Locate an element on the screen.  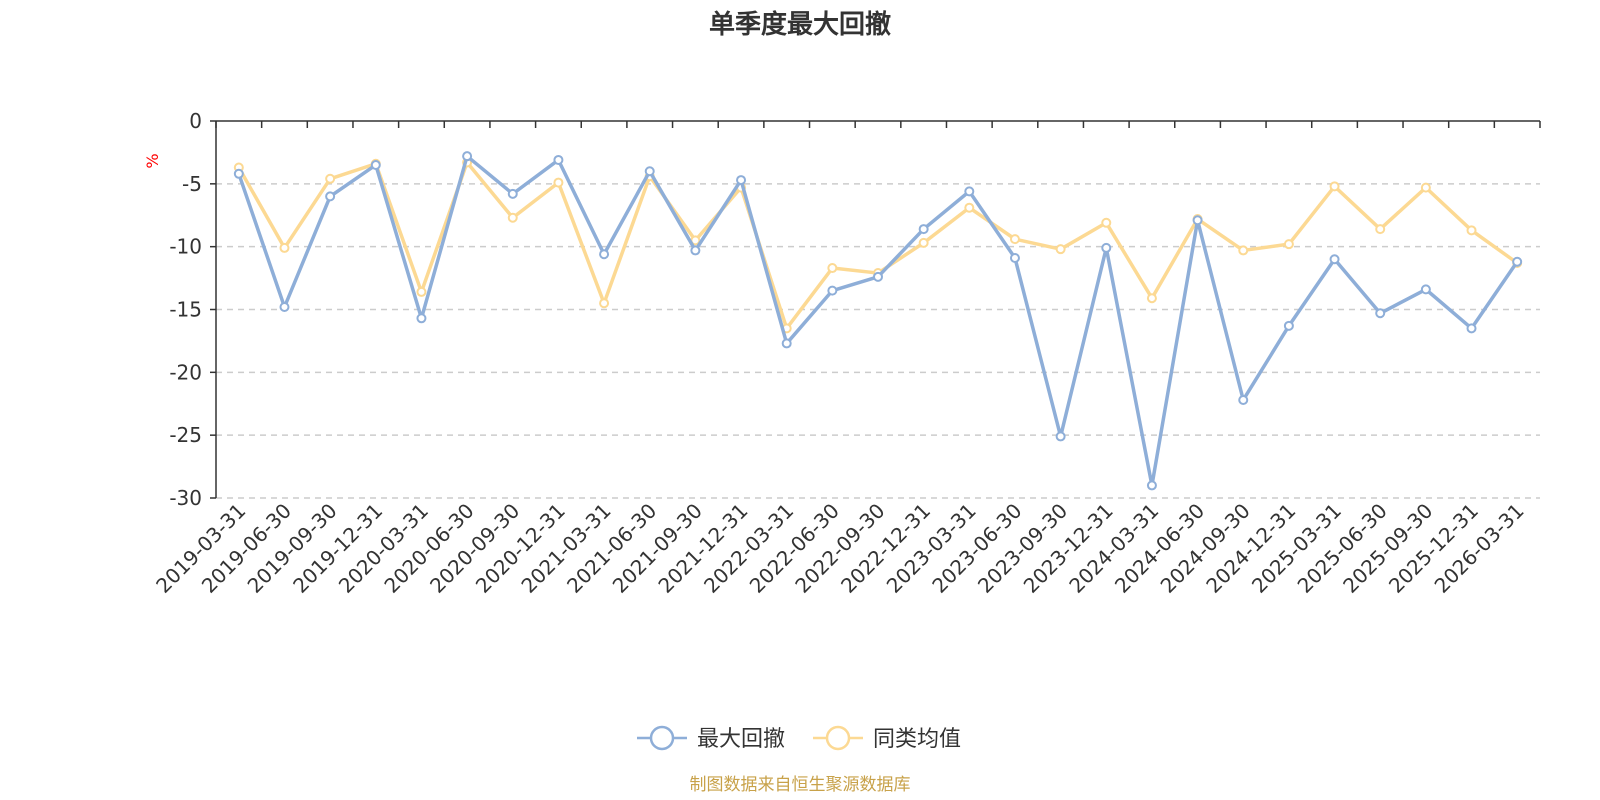
y-tick-label: -25 is located at coordinates (185, 435).